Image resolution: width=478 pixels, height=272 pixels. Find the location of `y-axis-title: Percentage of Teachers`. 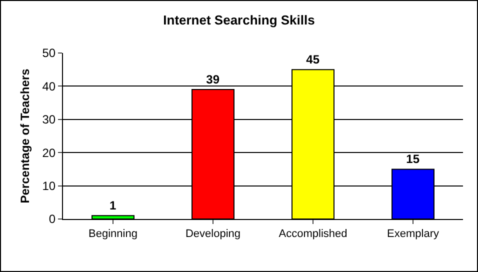

y-axis-title: Percentage of Teachers is located at coordinates (25, 136).